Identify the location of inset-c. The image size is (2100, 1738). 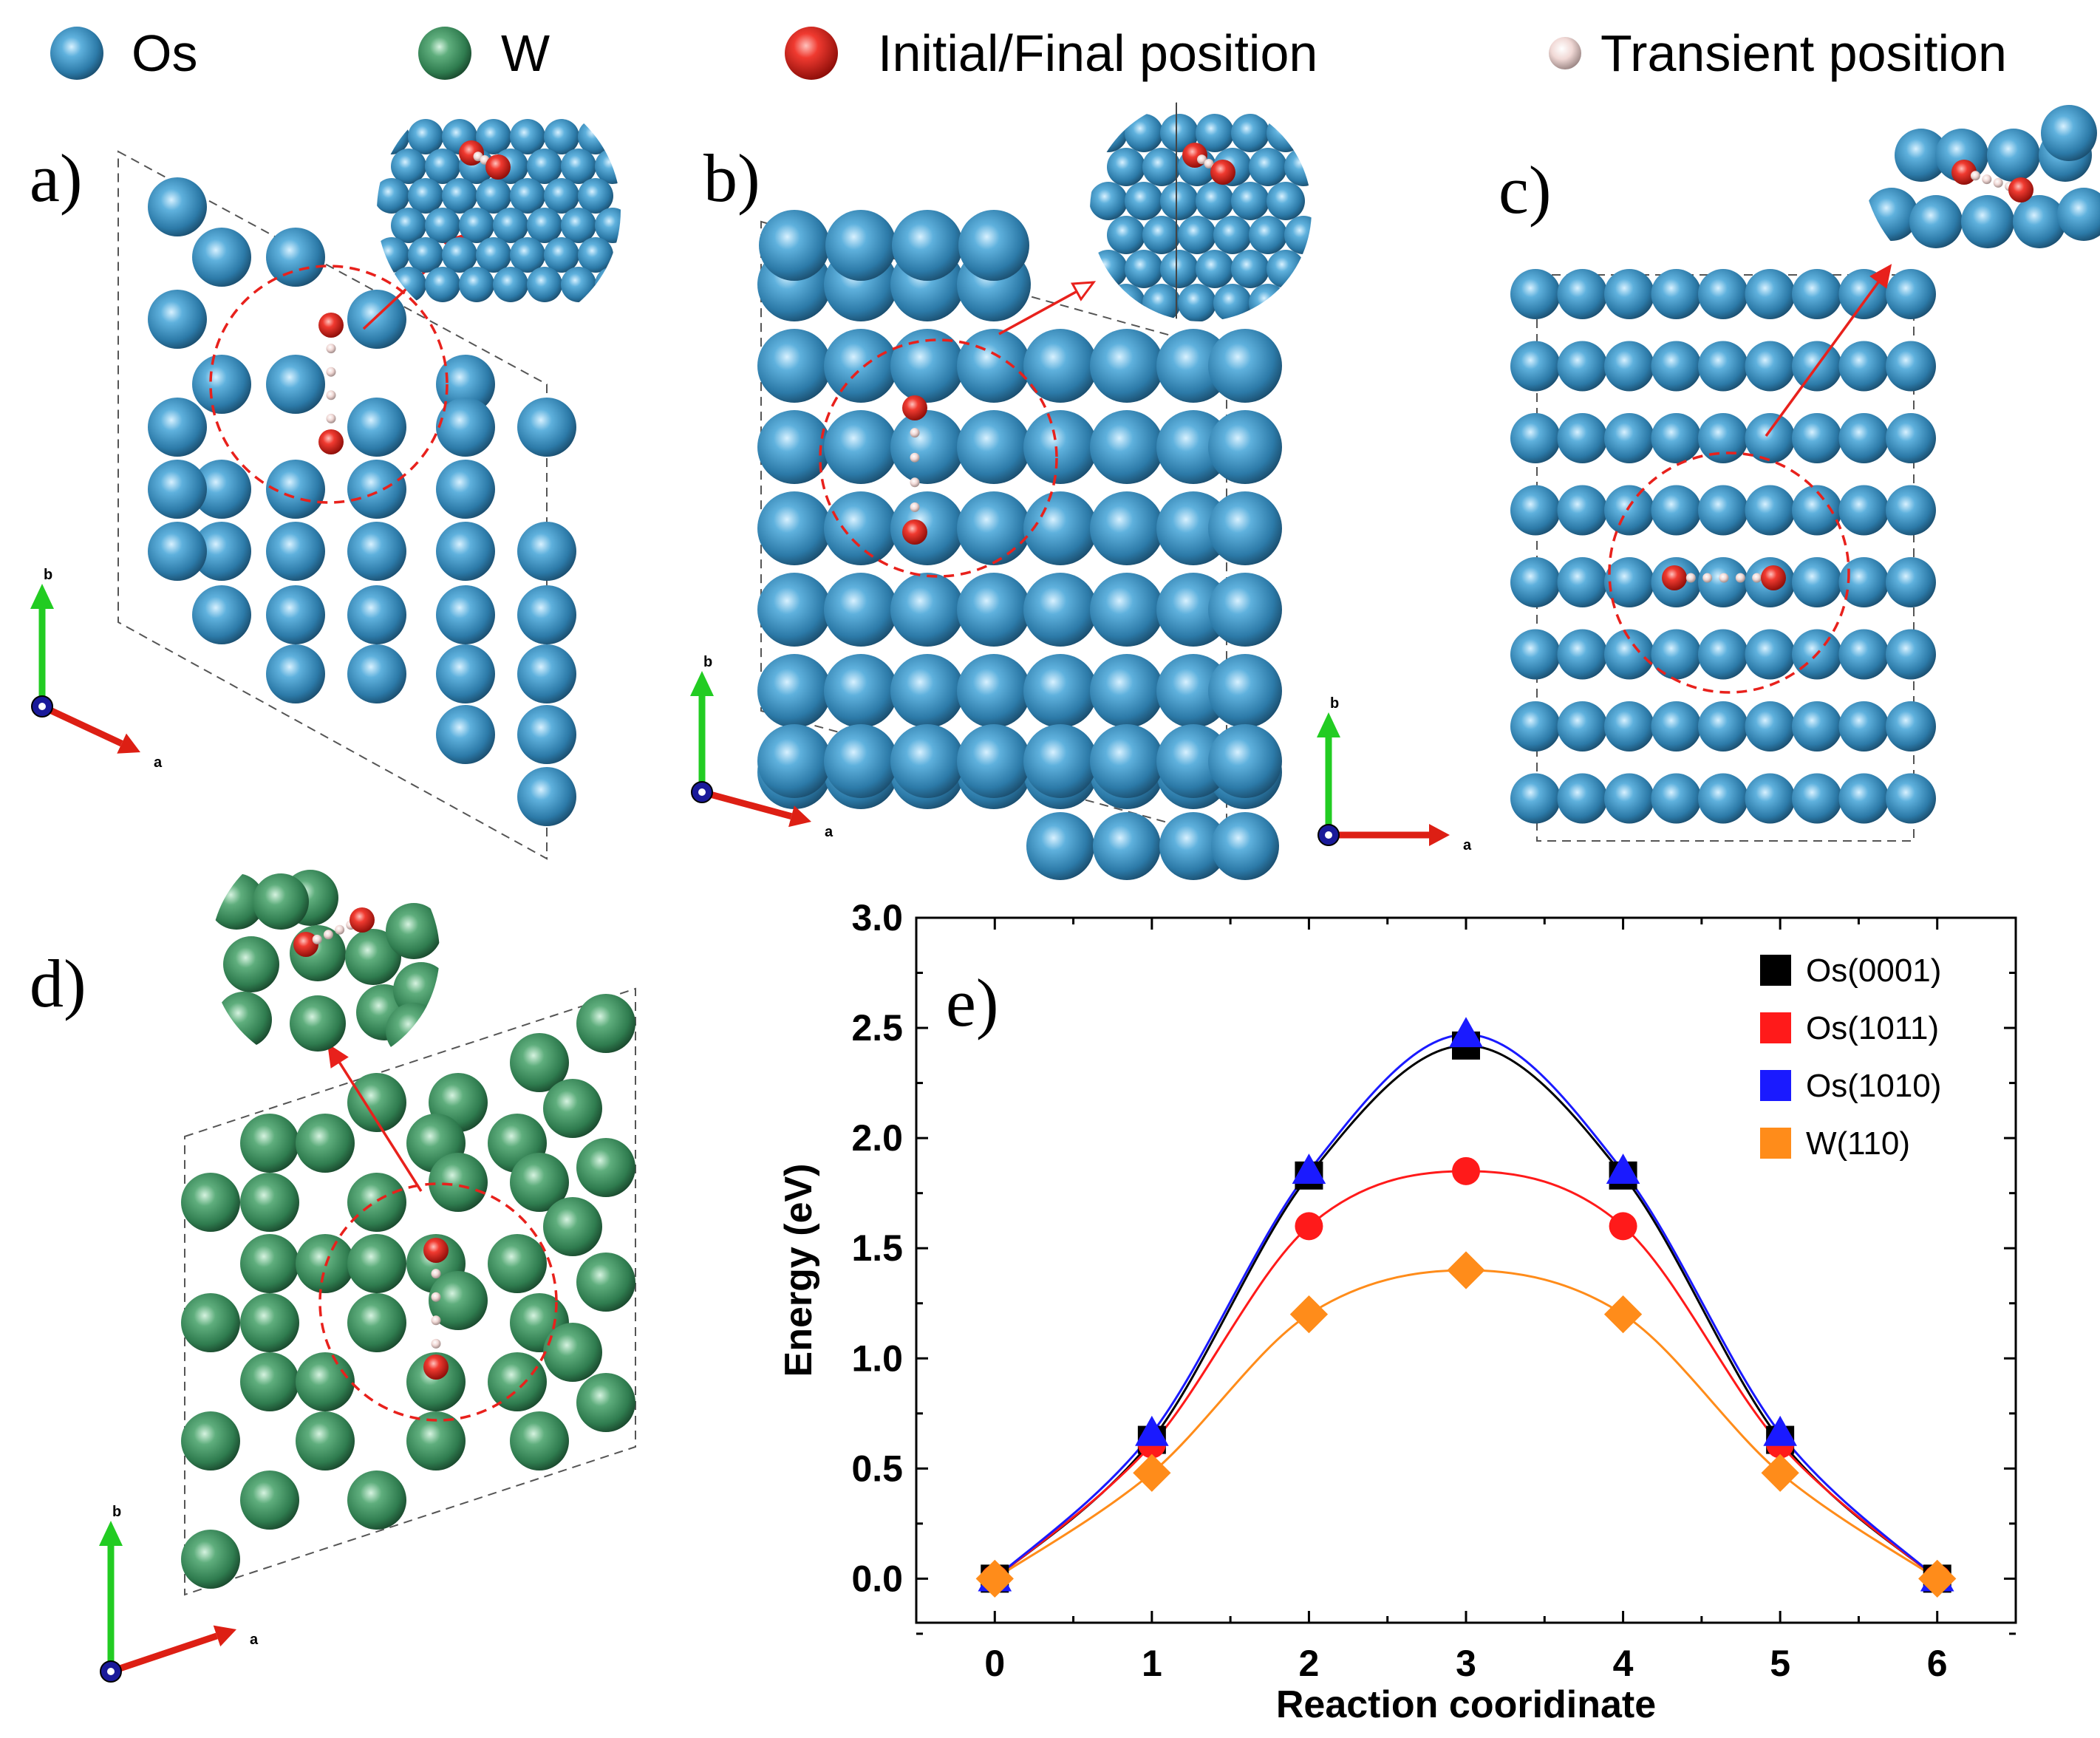
(1982, 176).